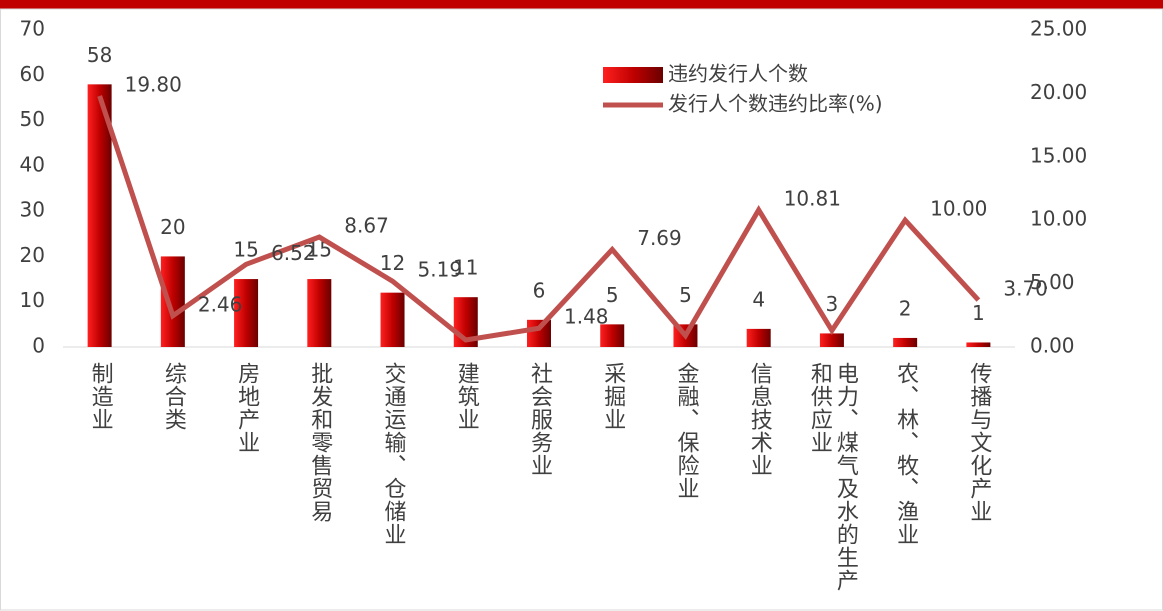 The width and height of the screenshot is (1163, 611). I want to click on y-tick-label: 20, so click(32, 255).